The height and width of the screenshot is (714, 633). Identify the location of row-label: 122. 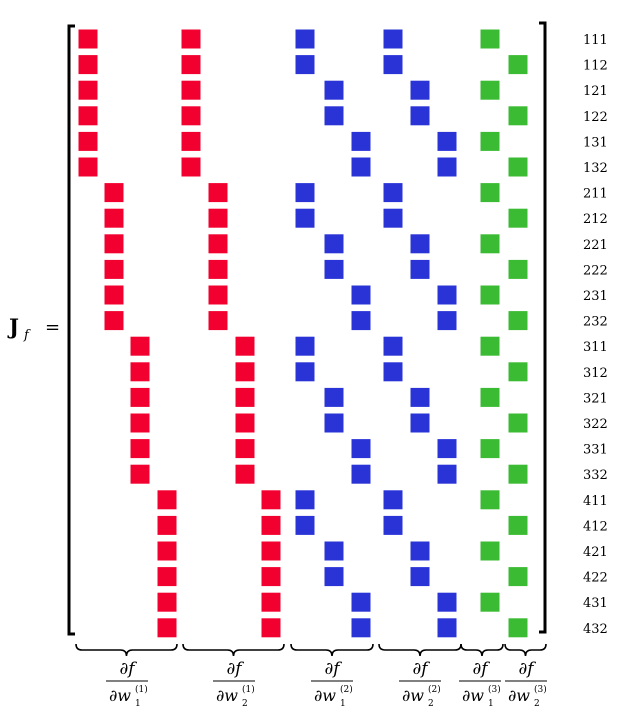
(595, 117).